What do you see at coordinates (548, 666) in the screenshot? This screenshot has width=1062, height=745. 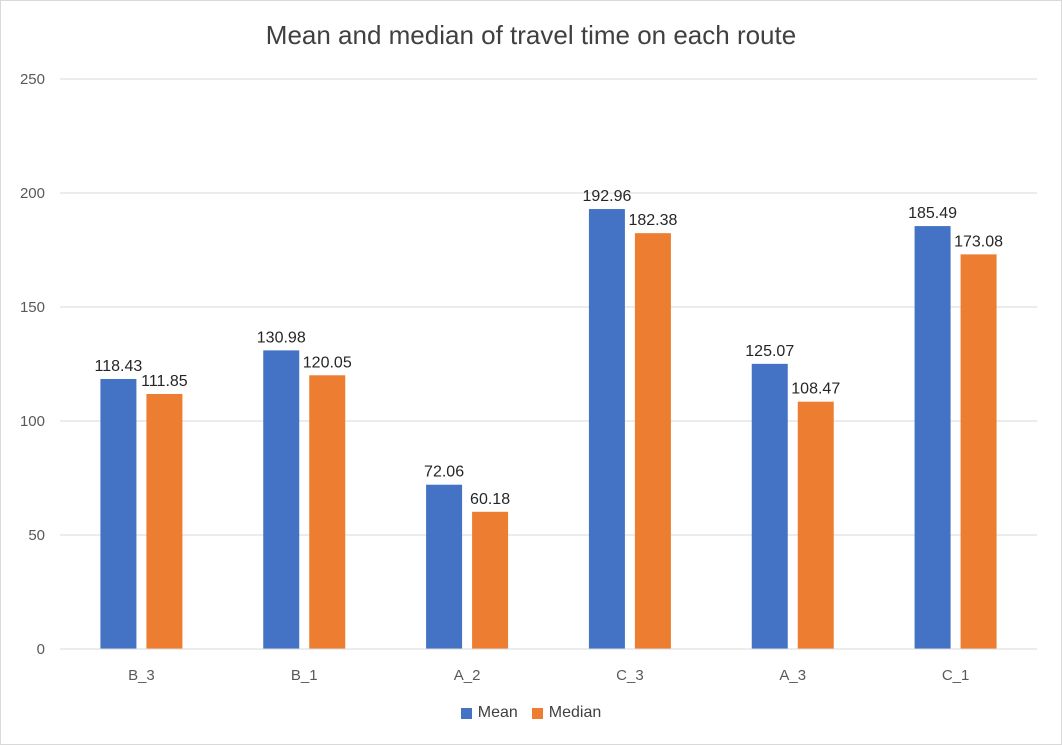 I see `x-axis-ticks: B_3 B_1 A_2 C_3 A_3 C_1` at bounding box center [548, 666].